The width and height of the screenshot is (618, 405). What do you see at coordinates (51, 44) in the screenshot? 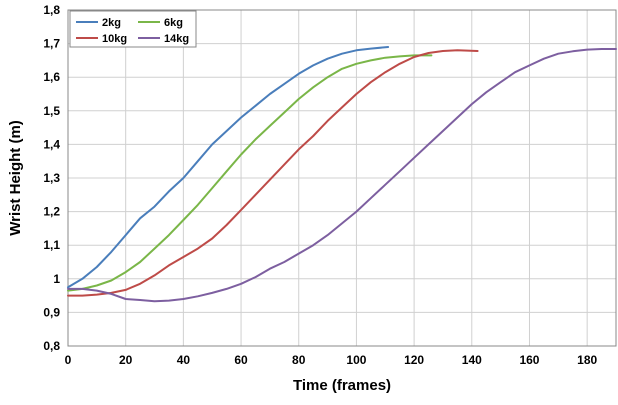
I see `y-tick-label: 1,7` at bounding box center [51, 44].